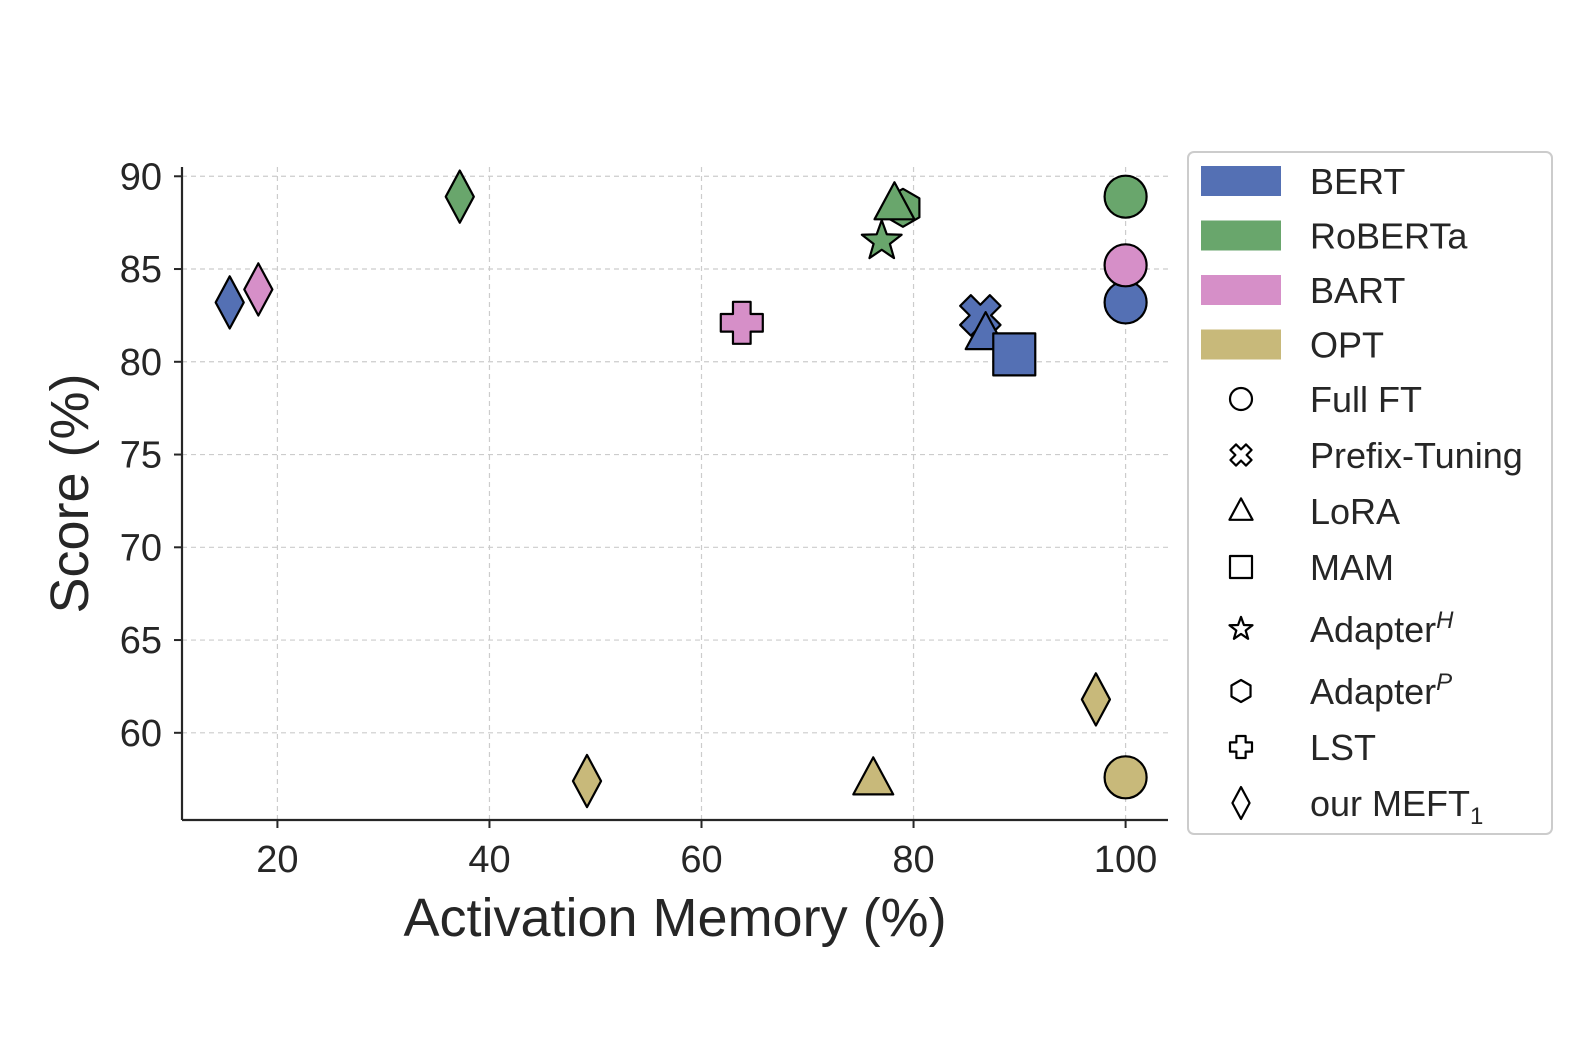  I want to click on point-bert-diamond, so click(229, 302).